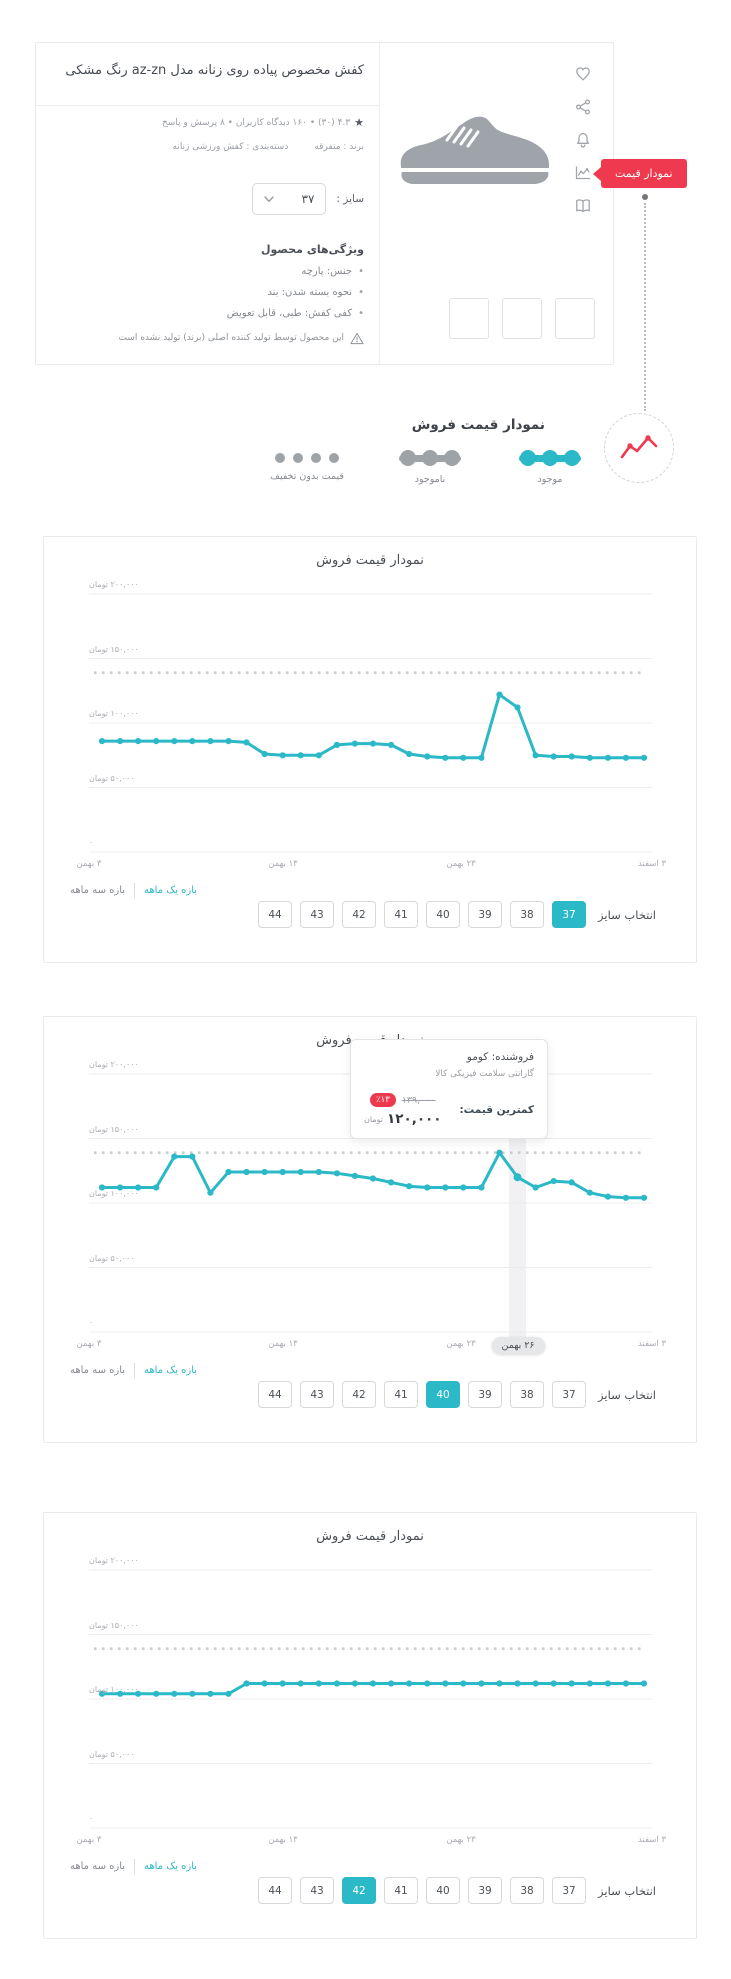  I want to click on y-axis-label: ۱۵۰,۰۰۰ تومان, so click(114, 1129).